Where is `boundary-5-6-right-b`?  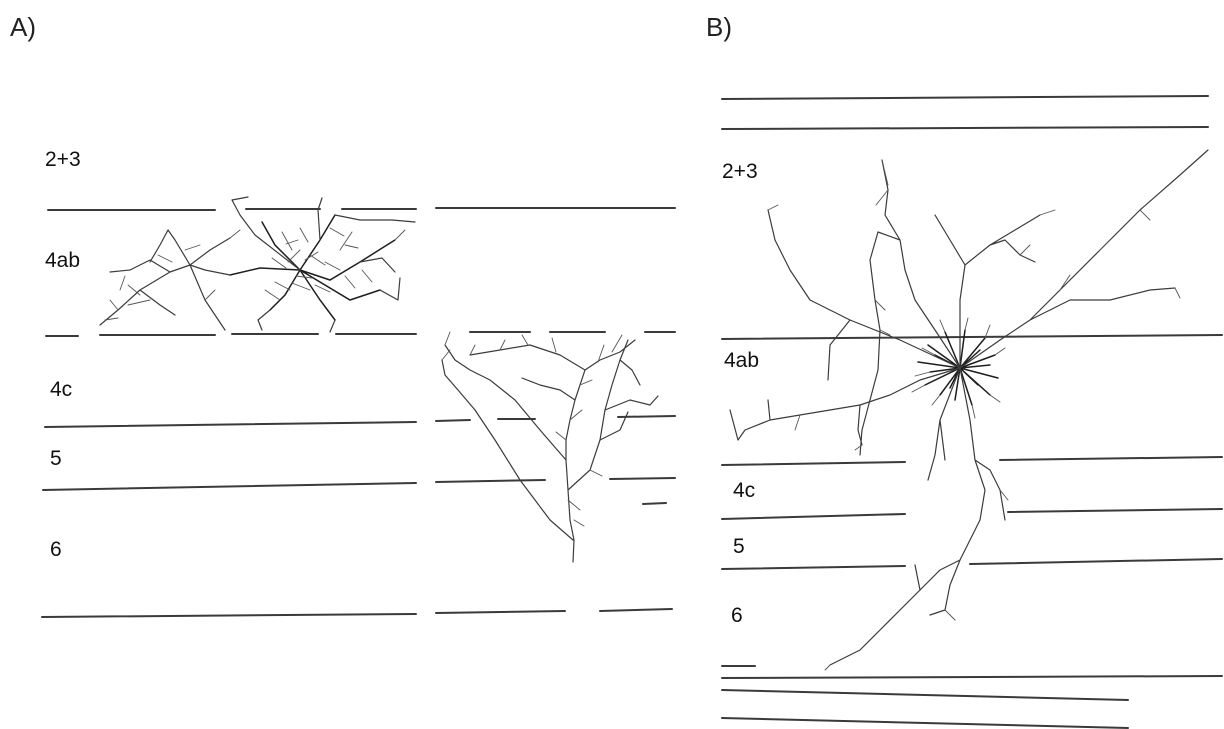
boundary-5-6-right-b is located at coordinates (642, 478).